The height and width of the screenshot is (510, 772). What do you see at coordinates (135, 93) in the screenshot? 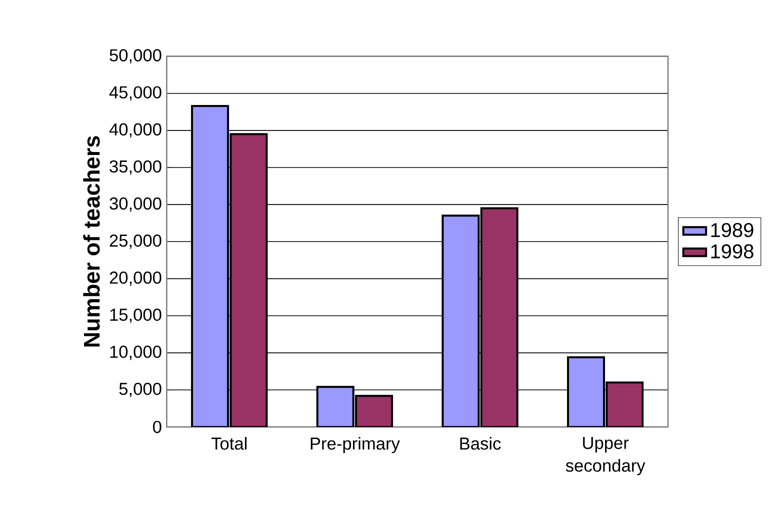
I see `y-tick-label: 45,000` at bounding box center [135, 93].